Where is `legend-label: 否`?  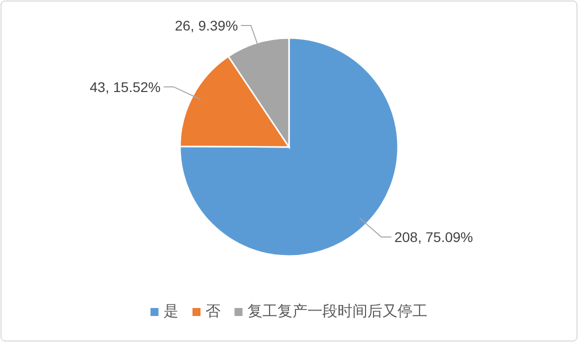 legend-label: 否 is located at coordinates (213, 311).